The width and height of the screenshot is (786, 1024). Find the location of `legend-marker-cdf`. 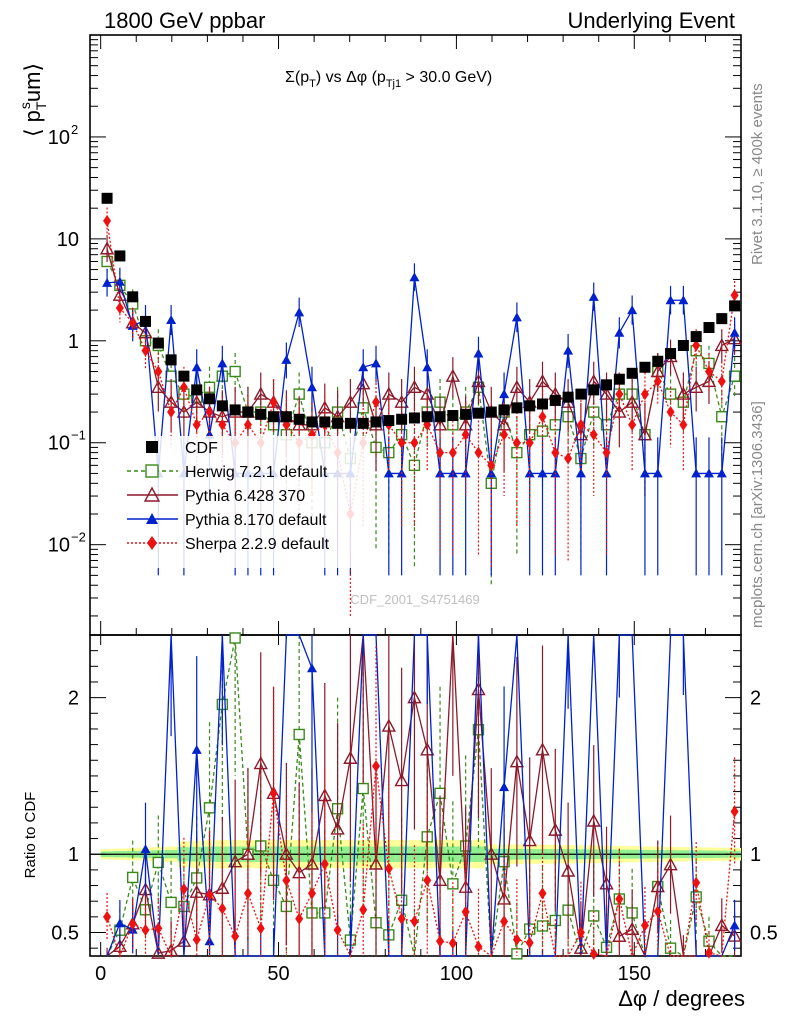

legend-marker-cdf is located at coordinates (152, 447).